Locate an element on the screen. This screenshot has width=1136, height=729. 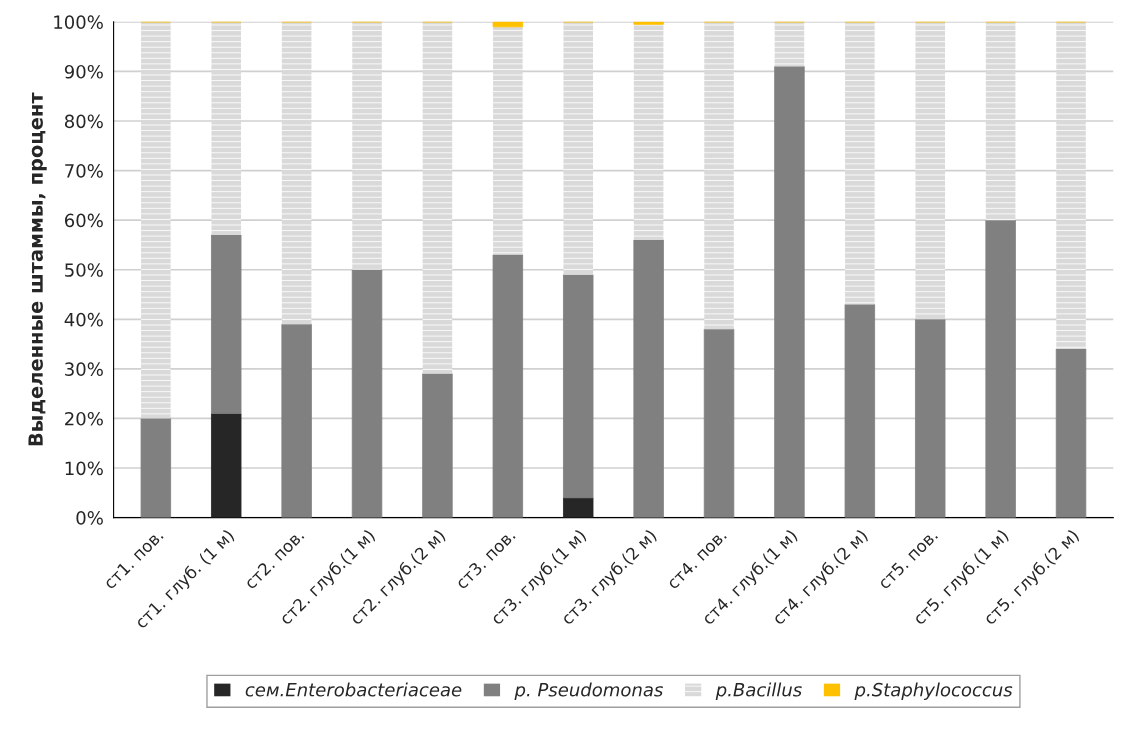
y-tick-label: 60% is located at coordinates (84, 220).